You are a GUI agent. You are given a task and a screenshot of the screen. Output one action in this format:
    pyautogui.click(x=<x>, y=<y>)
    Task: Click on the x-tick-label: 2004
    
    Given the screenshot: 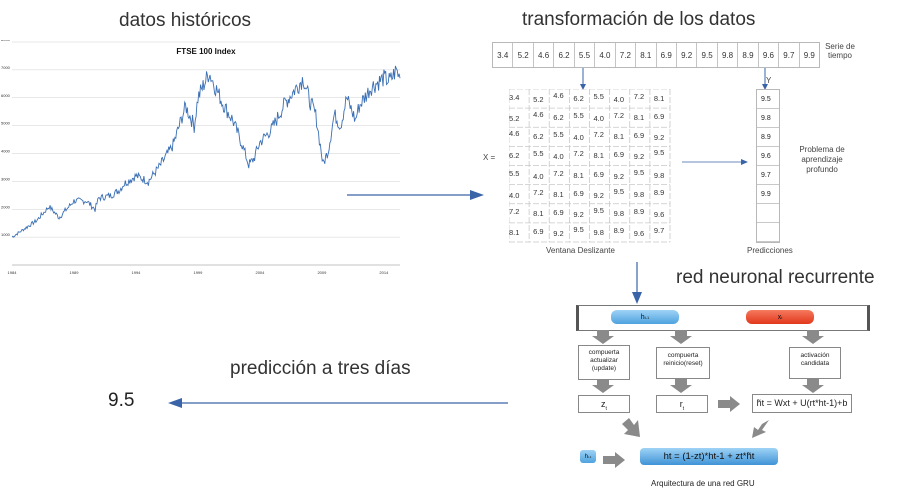 What is the action you would take?
    pyautogui.click(x=260, y=272)
    